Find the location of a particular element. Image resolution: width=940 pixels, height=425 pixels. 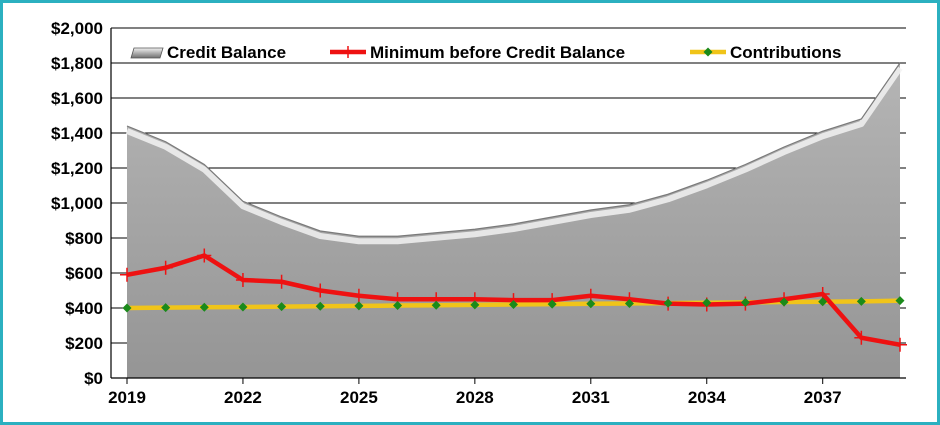

contributions-point-2026 is located at coordinates (398, 306).